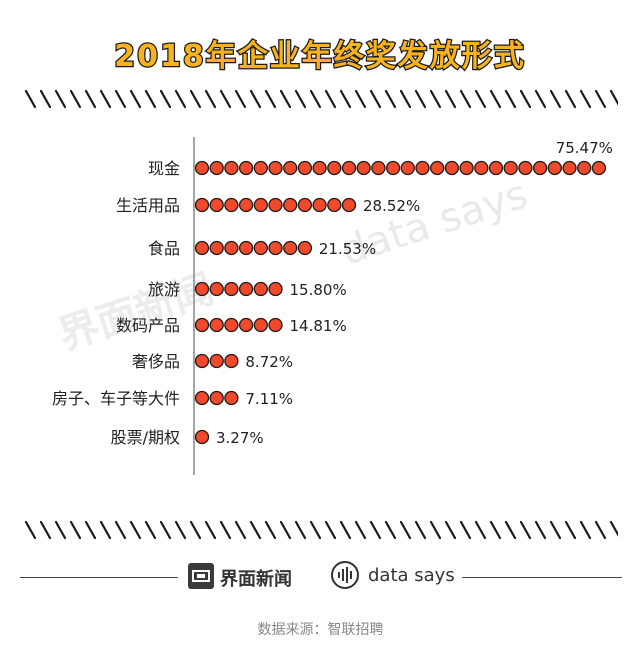 This screenshot has height=664, width=641. Describe the element at coordinates (391, 206) in the screenshot. I see `value-label: 28.52%` at that location.